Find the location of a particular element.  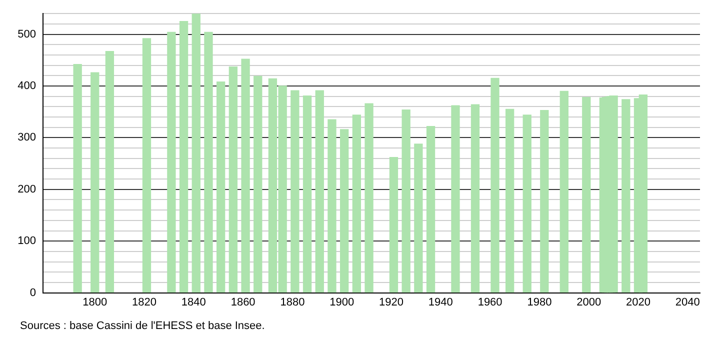

y-tick-label: 500 is located at coordinates (27, 34).